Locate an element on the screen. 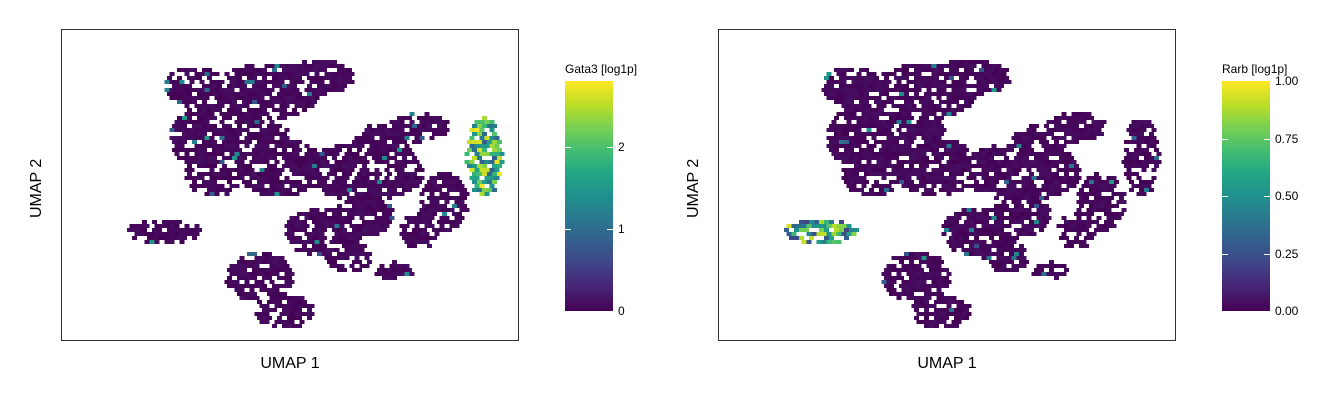 The width and height of the screenshot is (1344, 403). colorbar-tick is located at coordinates (1267, 196).